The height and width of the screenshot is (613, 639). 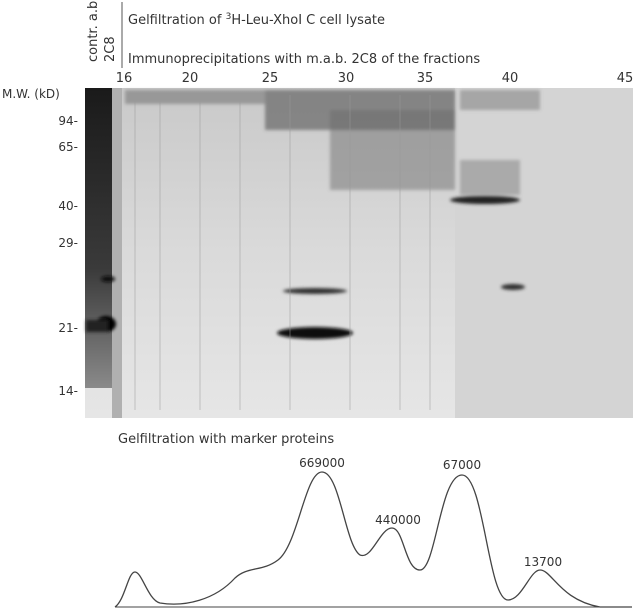 I want to click on fraction-label: 45, so click(x=625, y=78).